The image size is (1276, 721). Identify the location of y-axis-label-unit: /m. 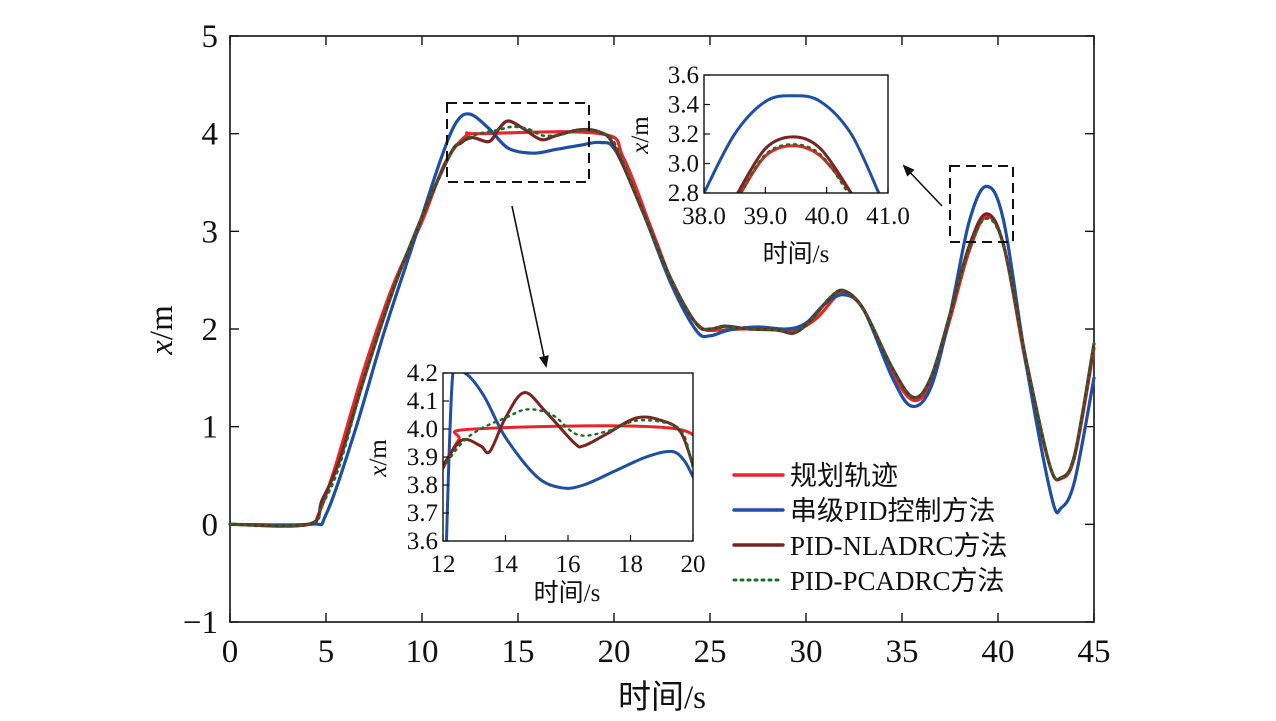
(162, 322).